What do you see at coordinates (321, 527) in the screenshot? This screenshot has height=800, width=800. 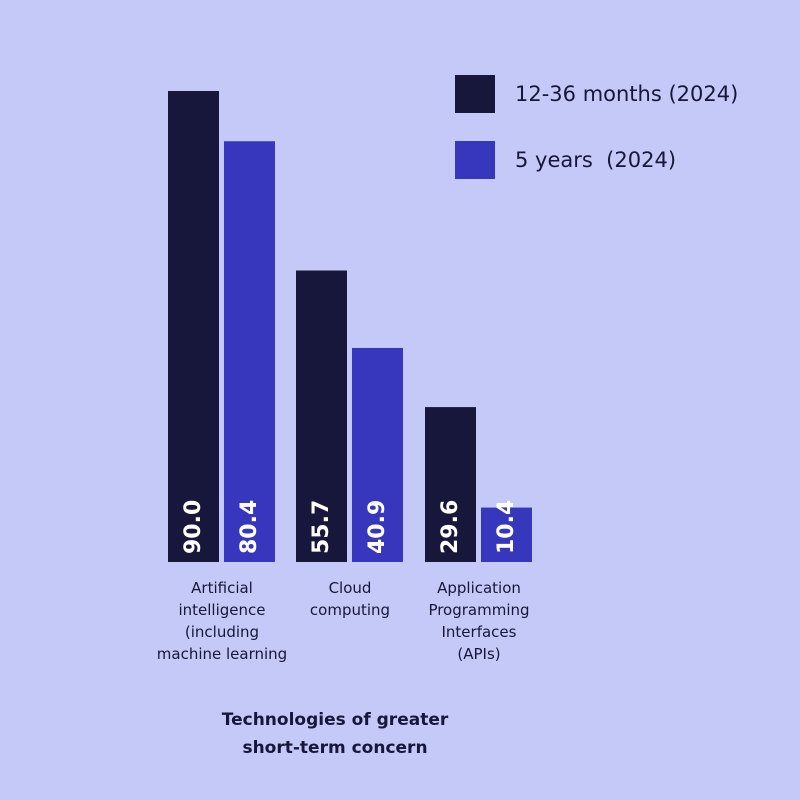 I see `bar-value-label-cloud-12-36-months: 55.7` at bounding box center [321, 527].